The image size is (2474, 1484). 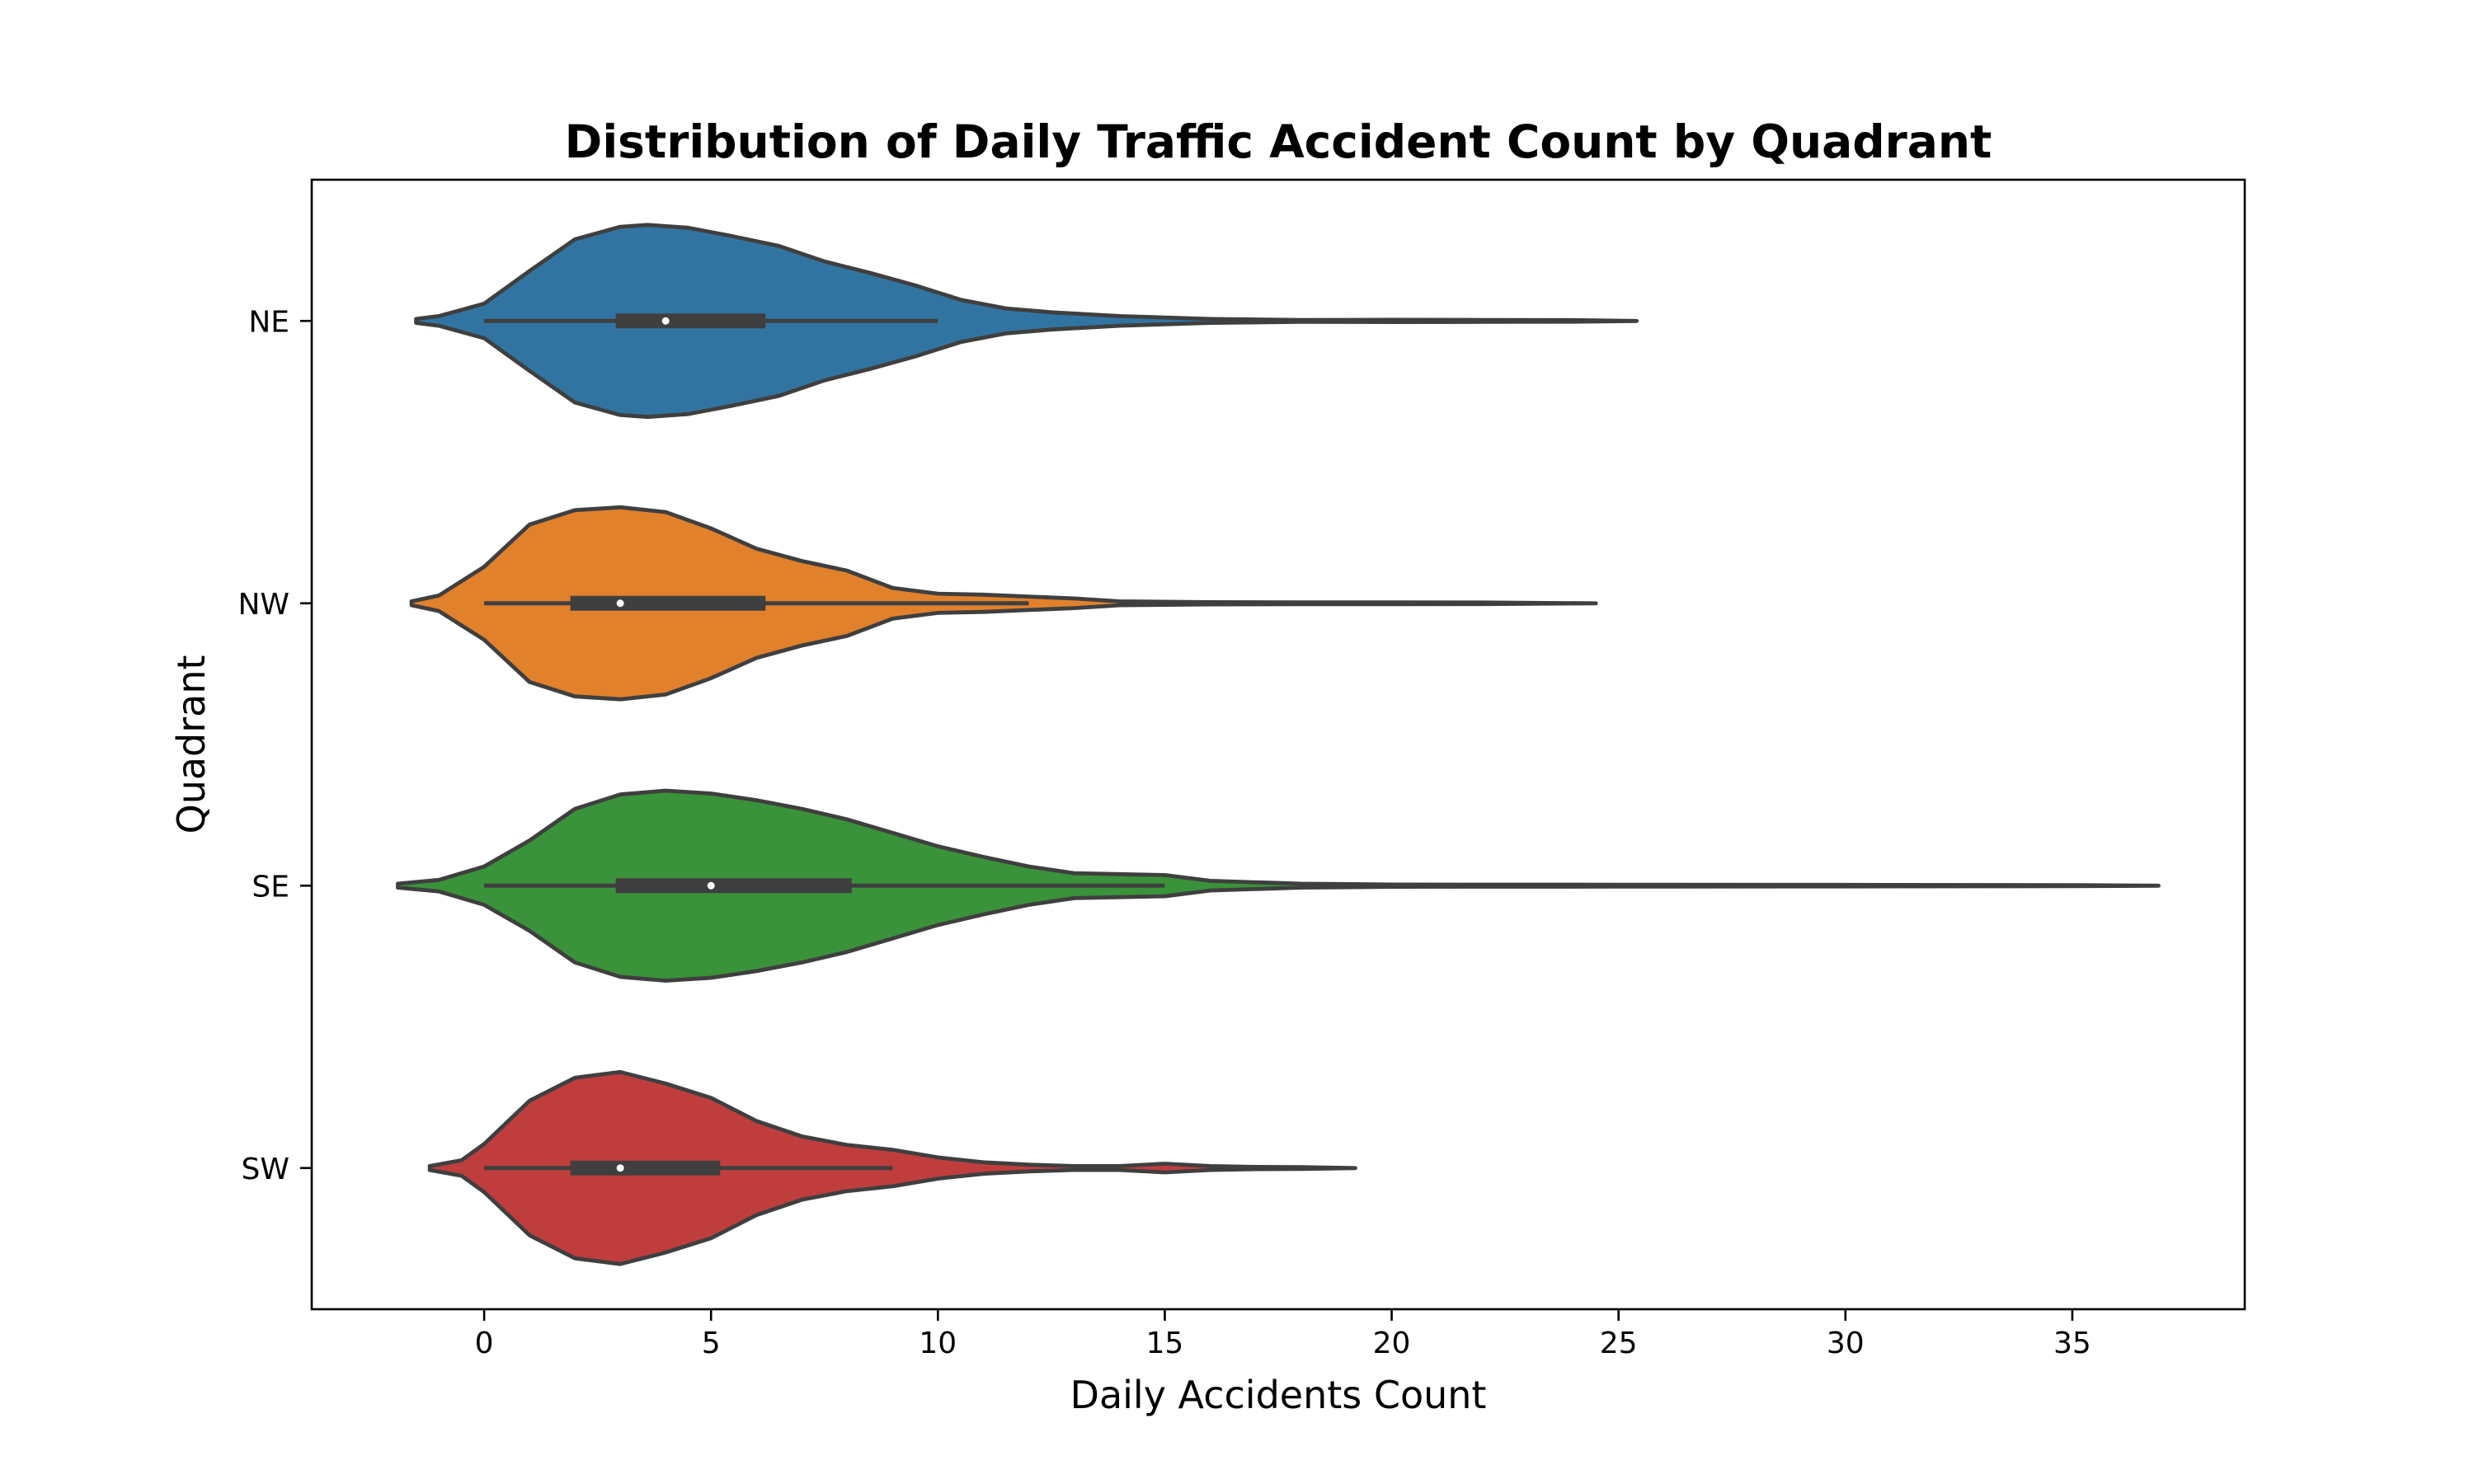 I want to click on violin-ne, so click(x=1026, y=321).